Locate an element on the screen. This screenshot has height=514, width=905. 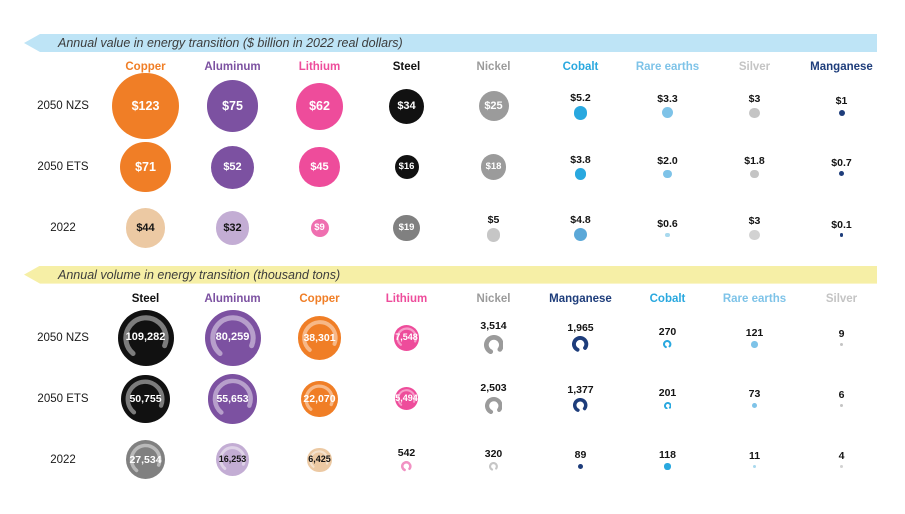
value-label: $4.8 is located at coordinates (580, 219).